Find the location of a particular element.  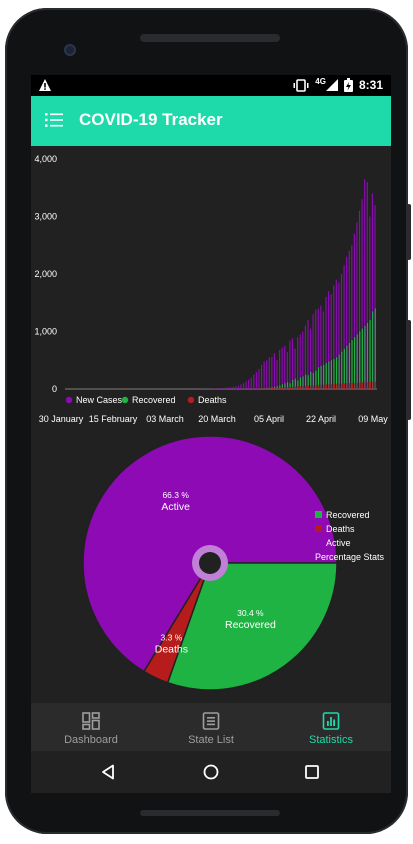

nav-dashboard: Dashboard is located at coordinates (91, 727).